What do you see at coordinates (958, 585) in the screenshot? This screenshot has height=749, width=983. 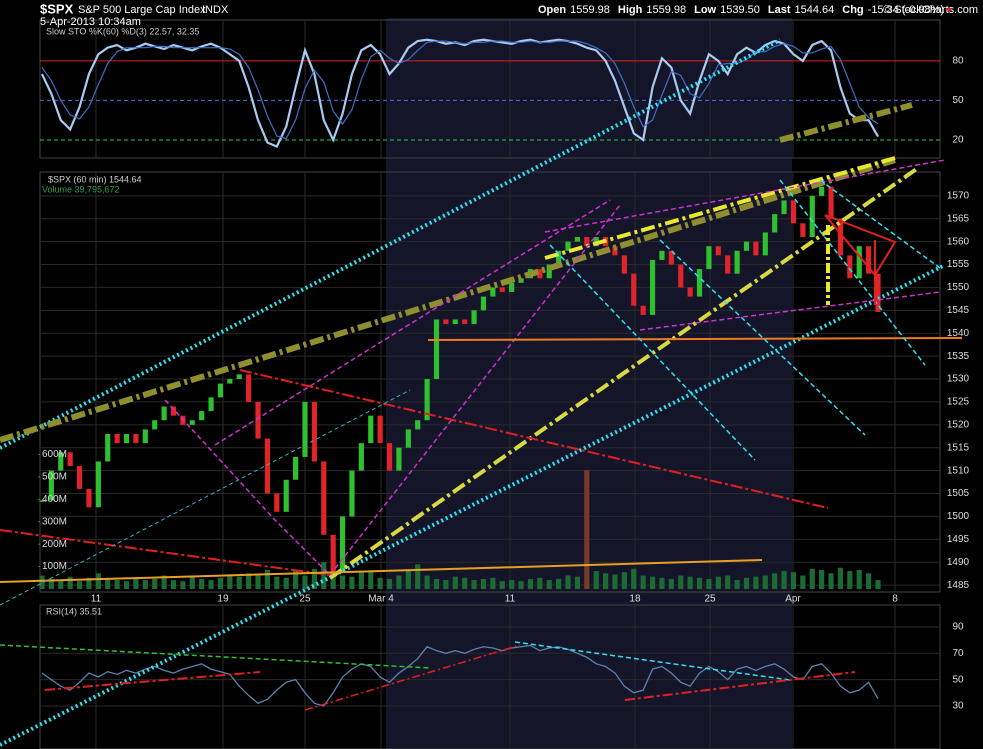 I see `y-tick-label: 1485` at bounding box center [958, 585].